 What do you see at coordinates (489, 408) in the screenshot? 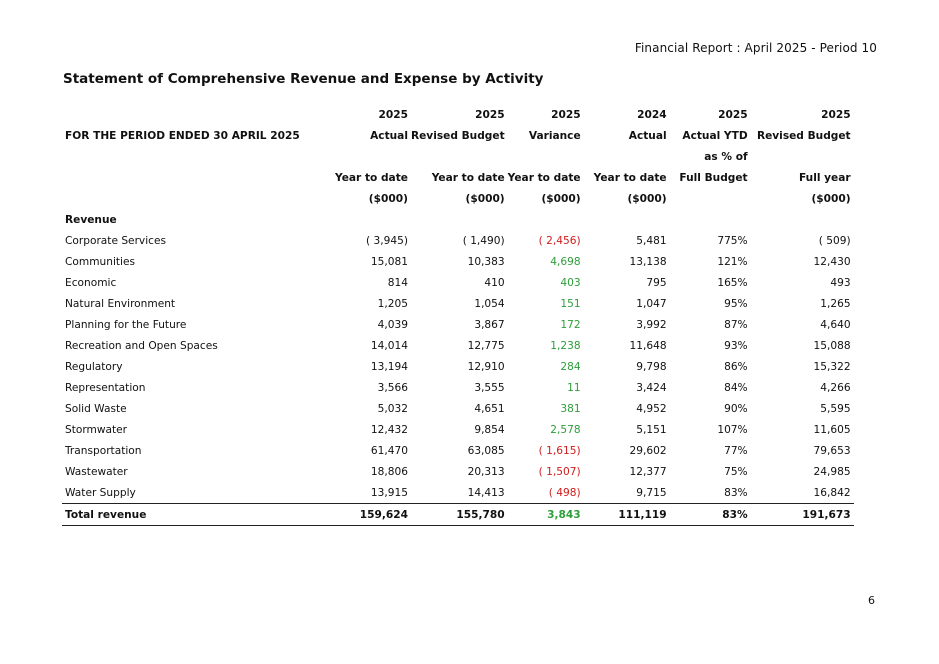
I see `budget-ytd-cell: 4,651` at bounding box center [489, 408].